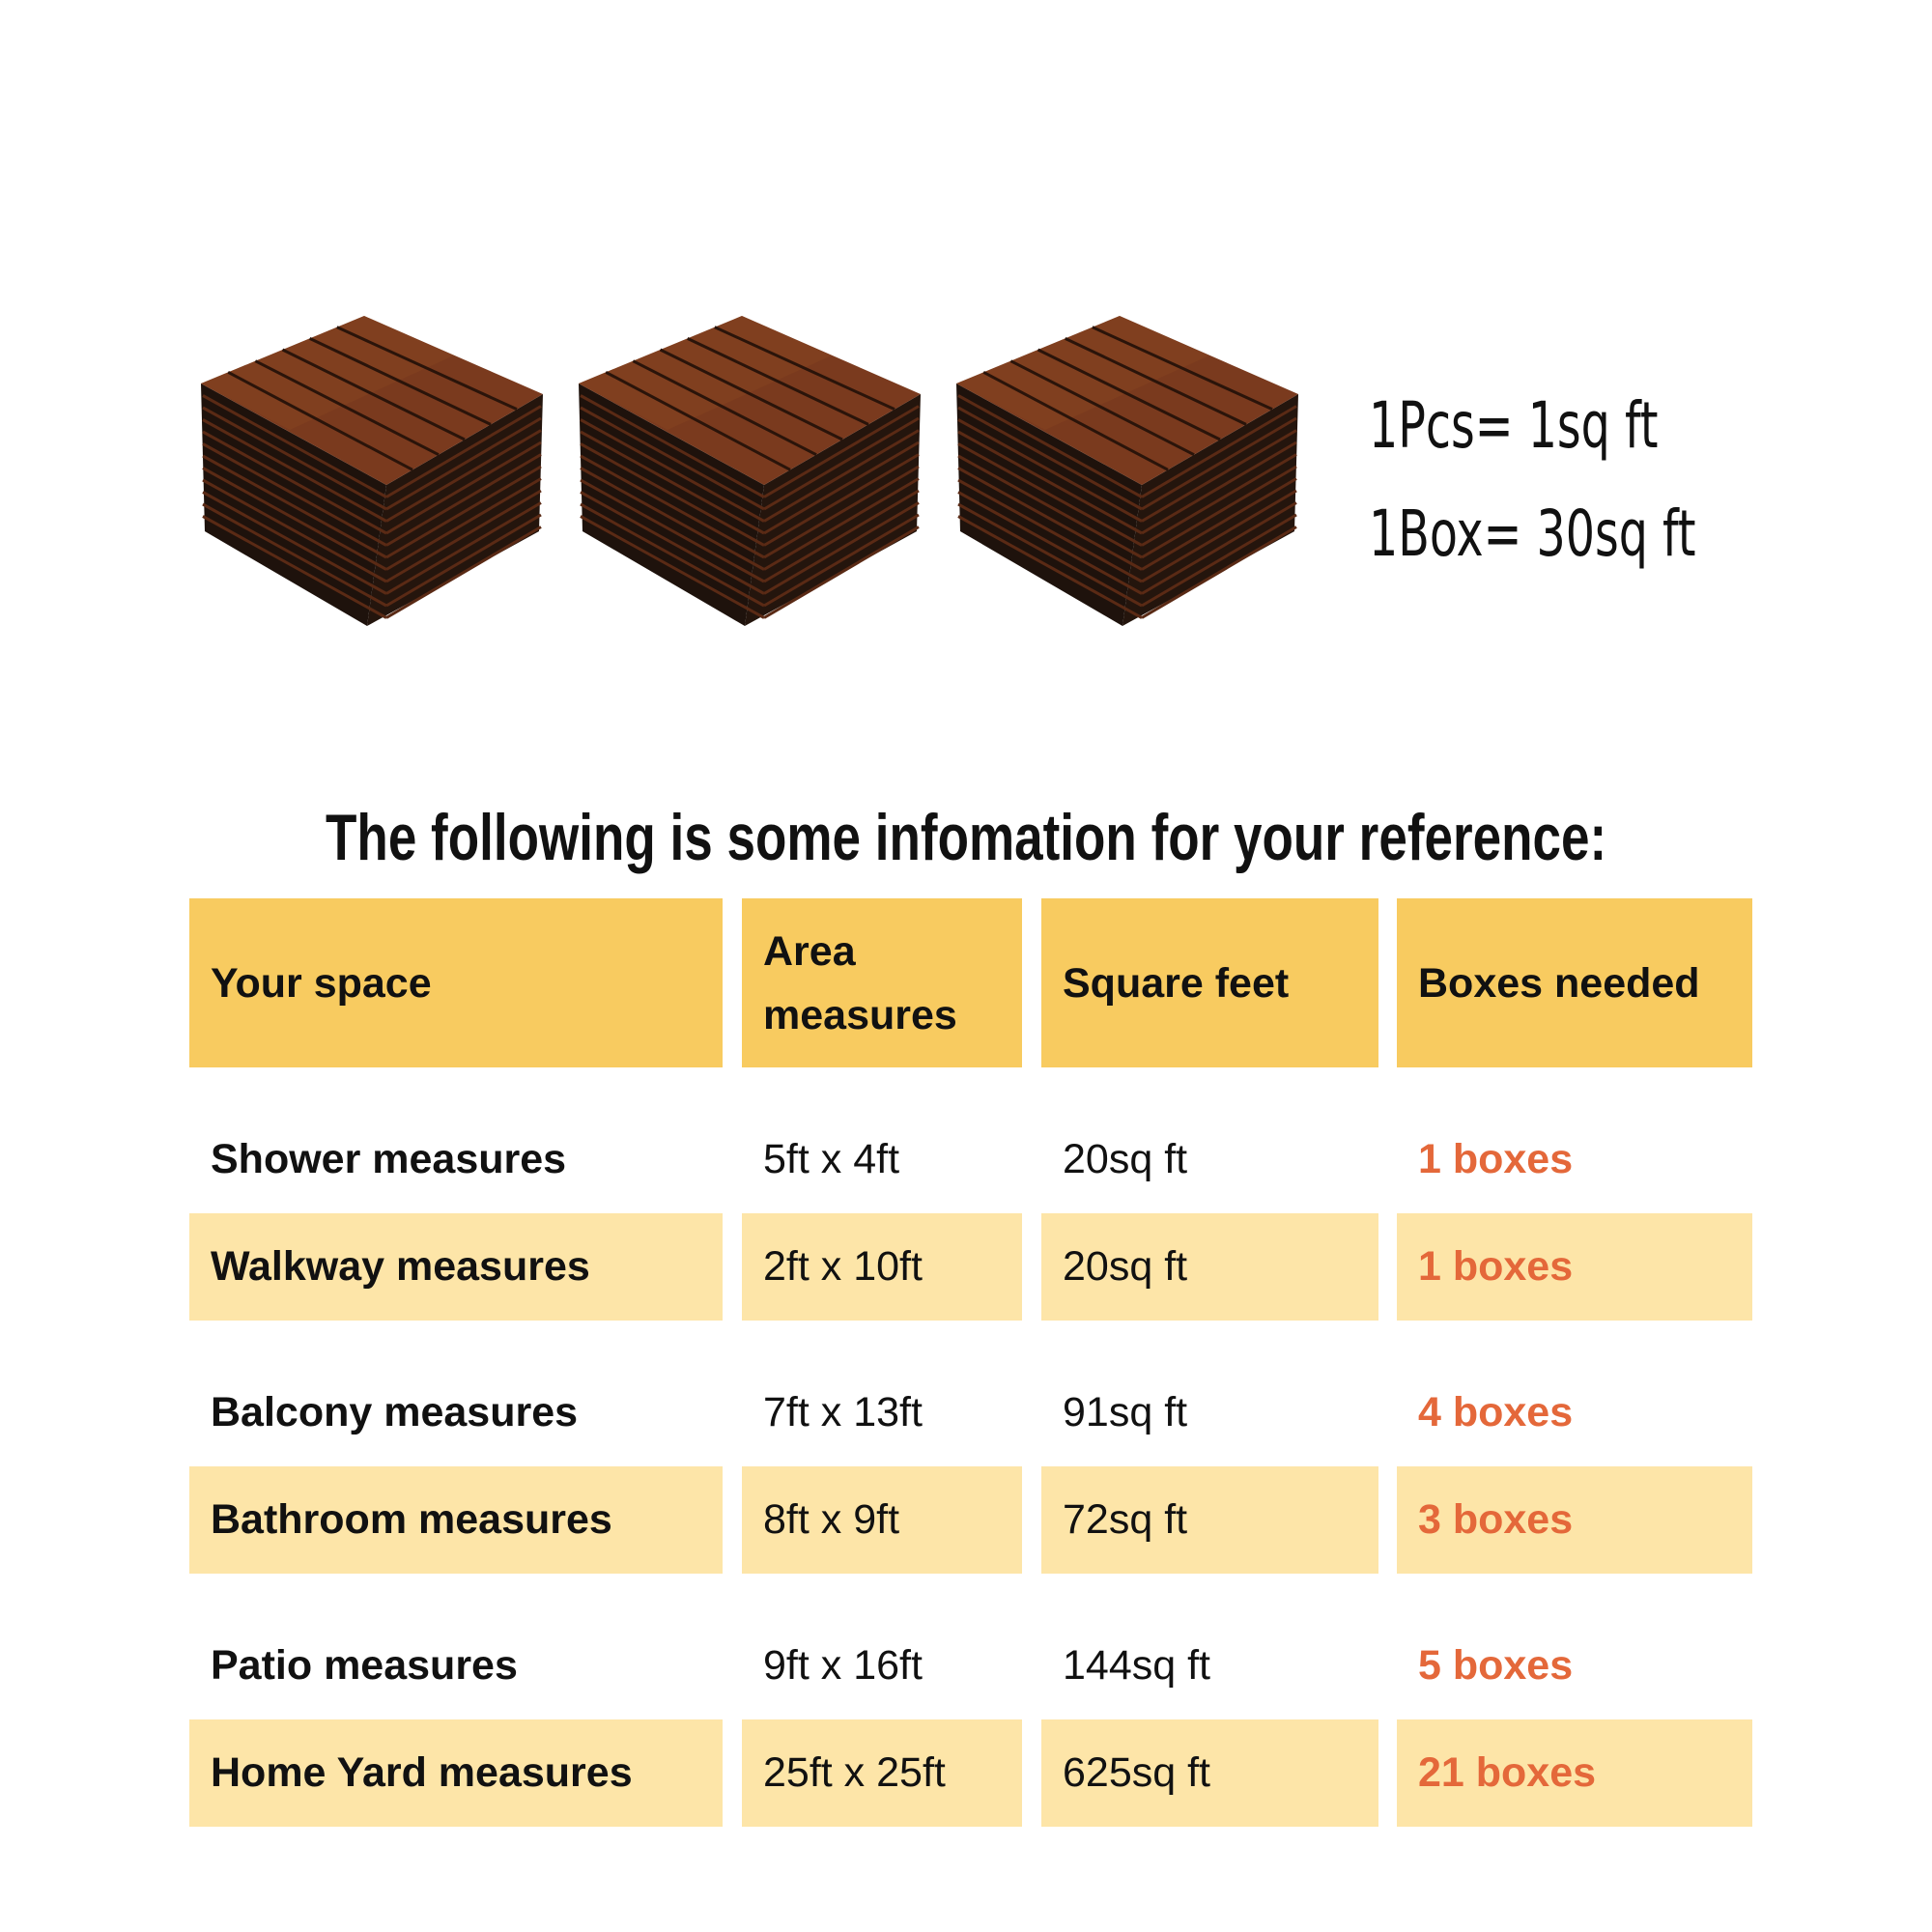 This screenshot has height=1932, width=1932. I want to click on cell-boxes: 4 boxes, so click(1496, 1412).